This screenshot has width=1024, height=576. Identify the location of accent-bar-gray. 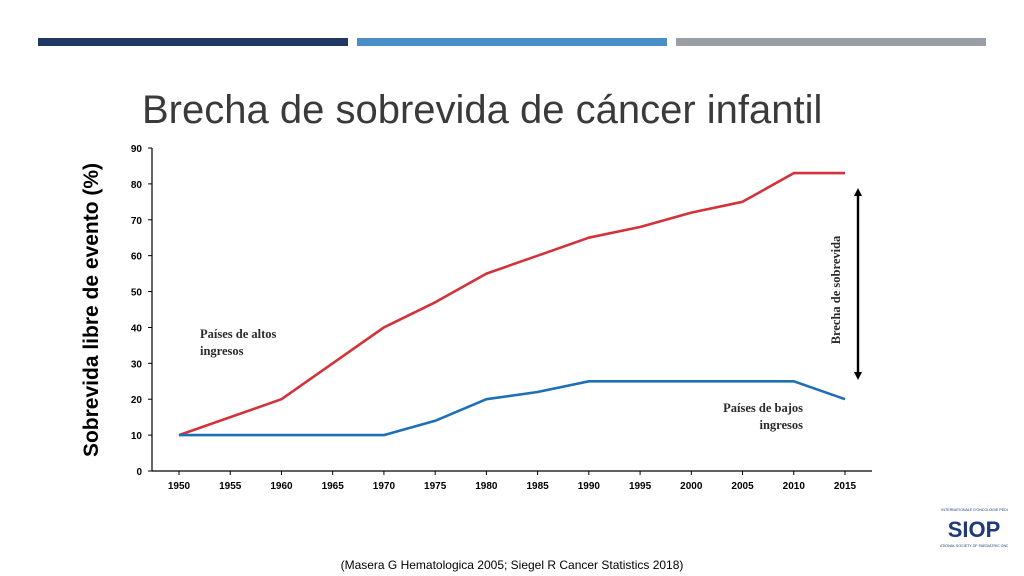
(831, 42).